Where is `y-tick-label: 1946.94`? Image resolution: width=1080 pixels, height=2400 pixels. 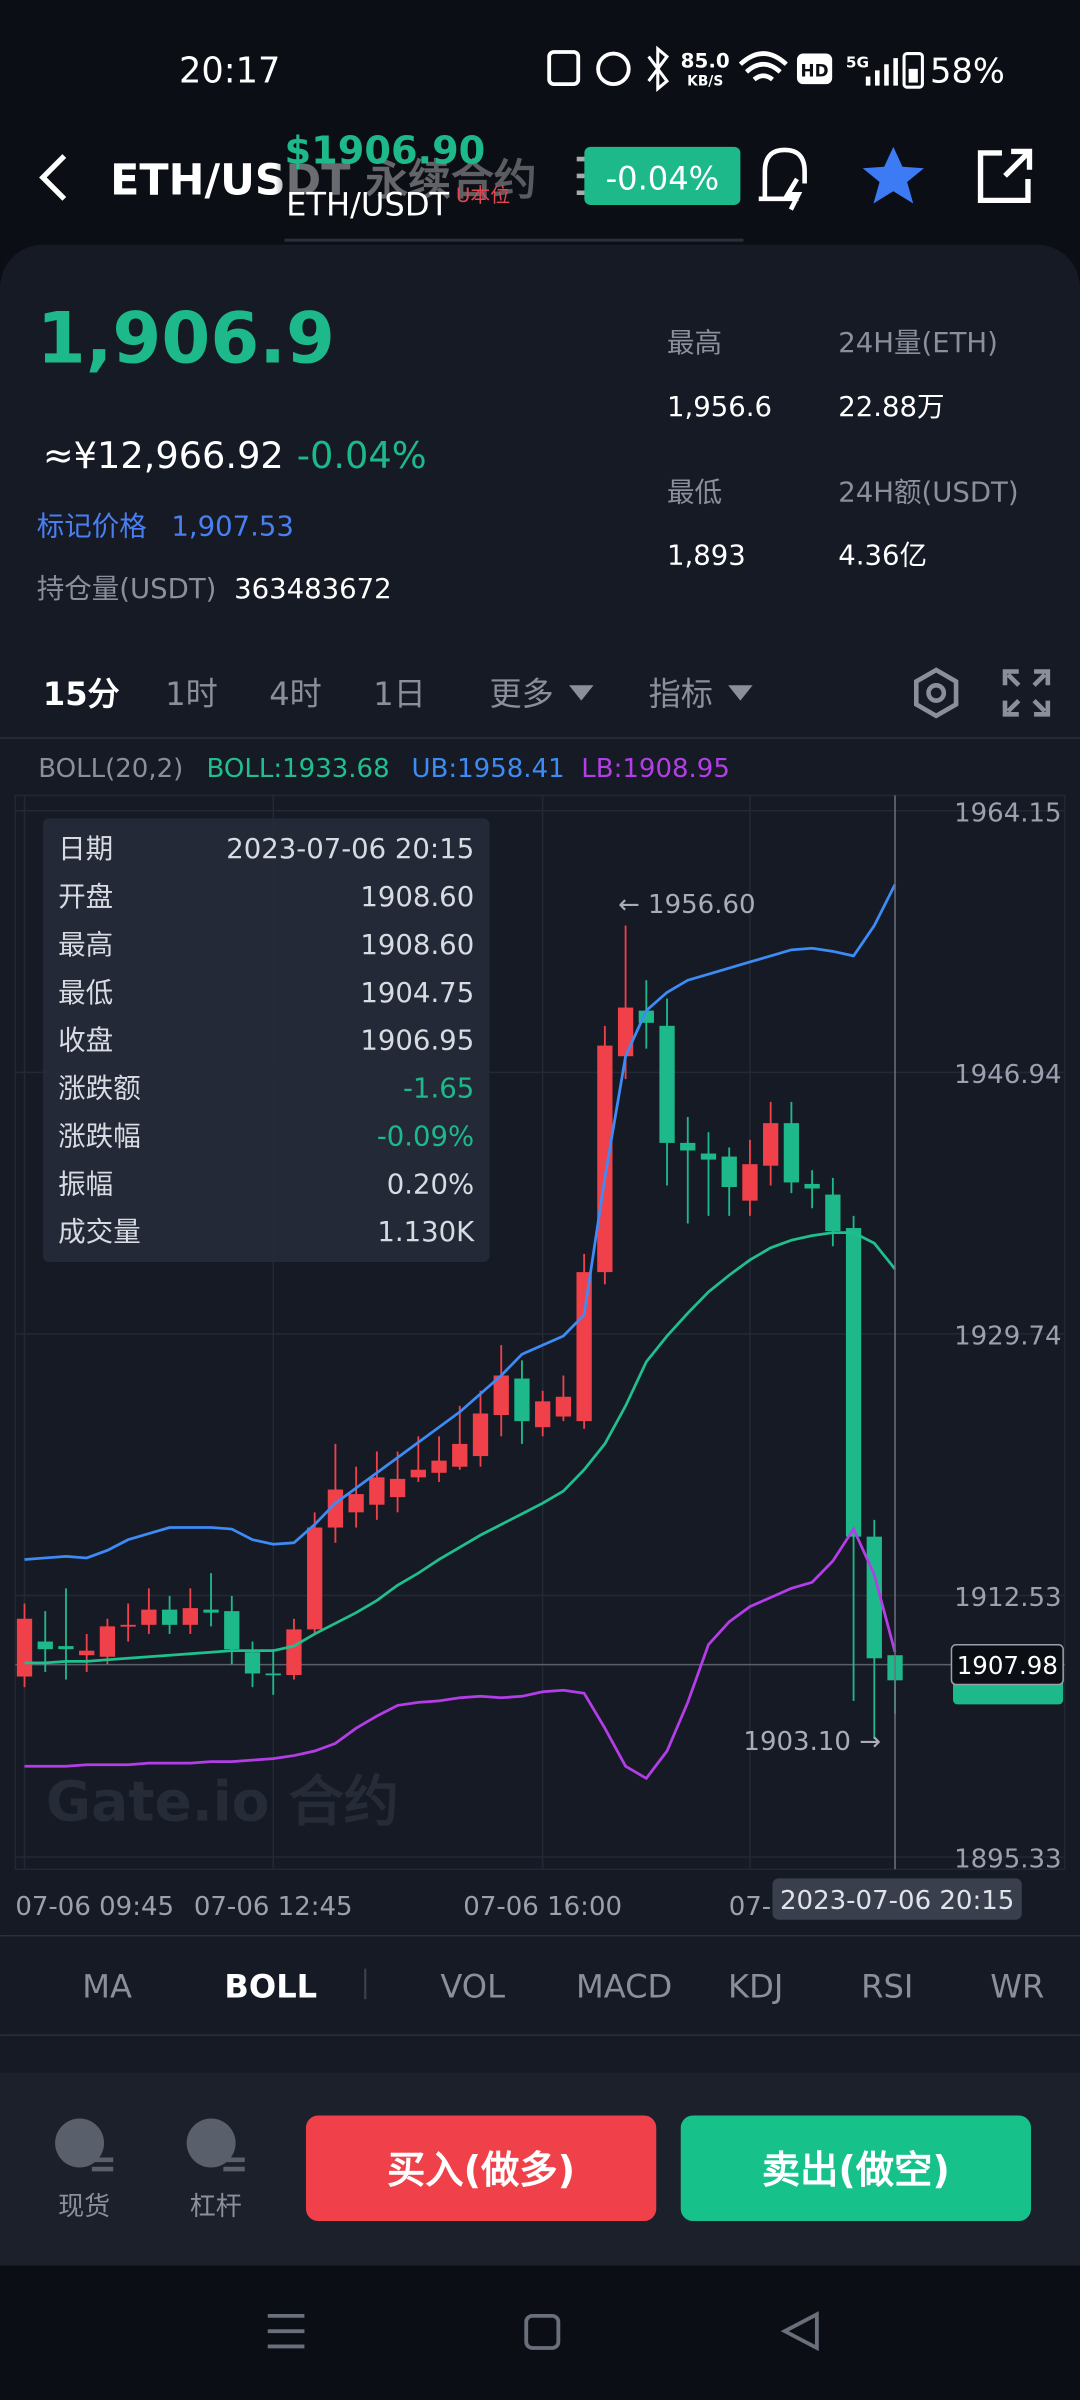 y-tick-label: 1946.94 is located at coordinates (1008, 1075).